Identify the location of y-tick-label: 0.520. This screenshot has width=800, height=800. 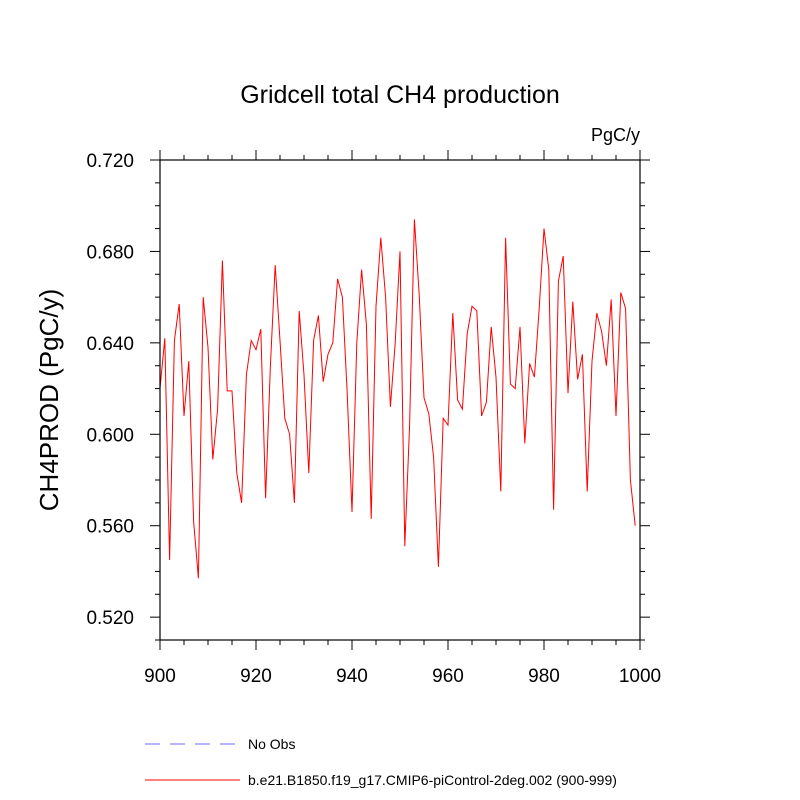
(110, 618).